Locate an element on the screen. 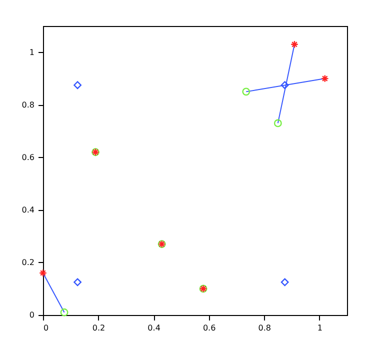 The image size is (382, 354). x-tick-label: 0.6 is located at coordinates (209, 328).